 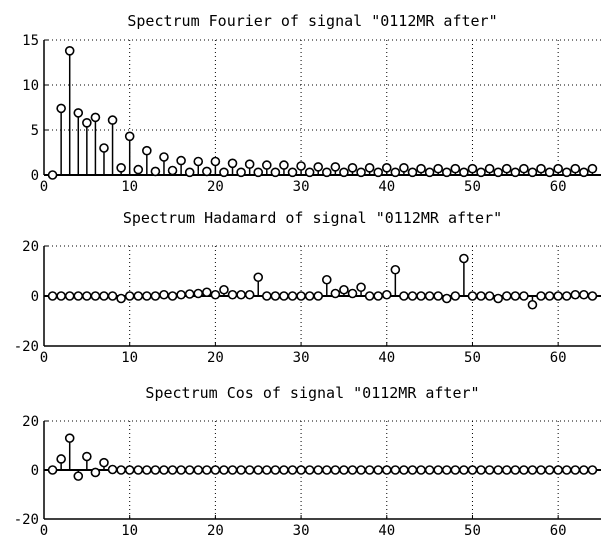 What do you see at coordinates (35, 131) in the screenshot?
I see `y-tick-label: 5` at bounding box center [35, 131].